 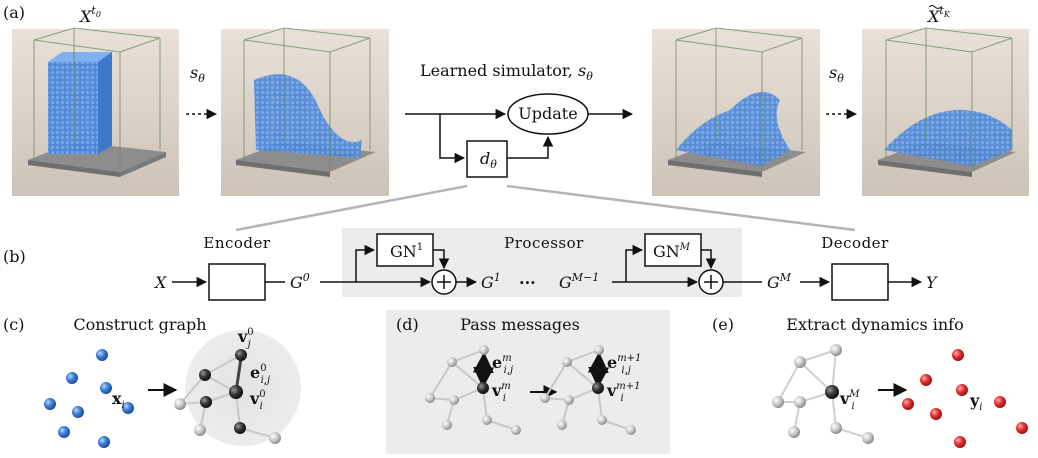 I want to click on panel-label-a: (a), so click(x=14, y=12).